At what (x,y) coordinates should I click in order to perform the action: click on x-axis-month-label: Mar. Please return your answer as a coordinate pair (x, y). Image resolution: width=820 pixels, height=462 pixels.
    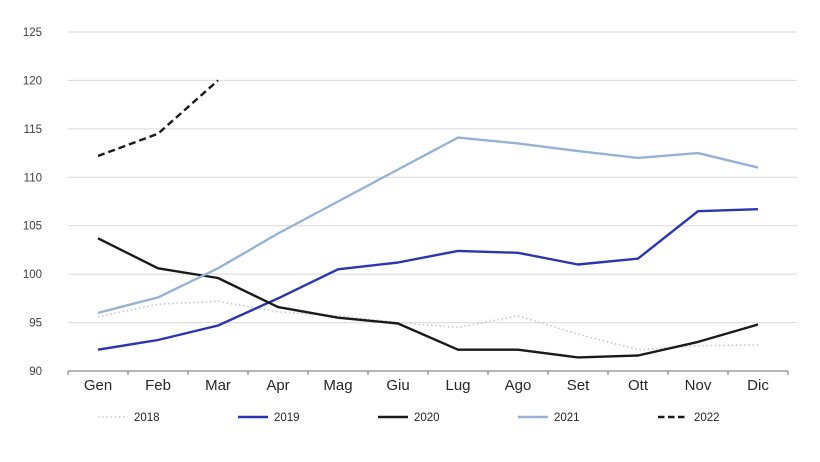
    Looking at the image, I should click on (218, 385).